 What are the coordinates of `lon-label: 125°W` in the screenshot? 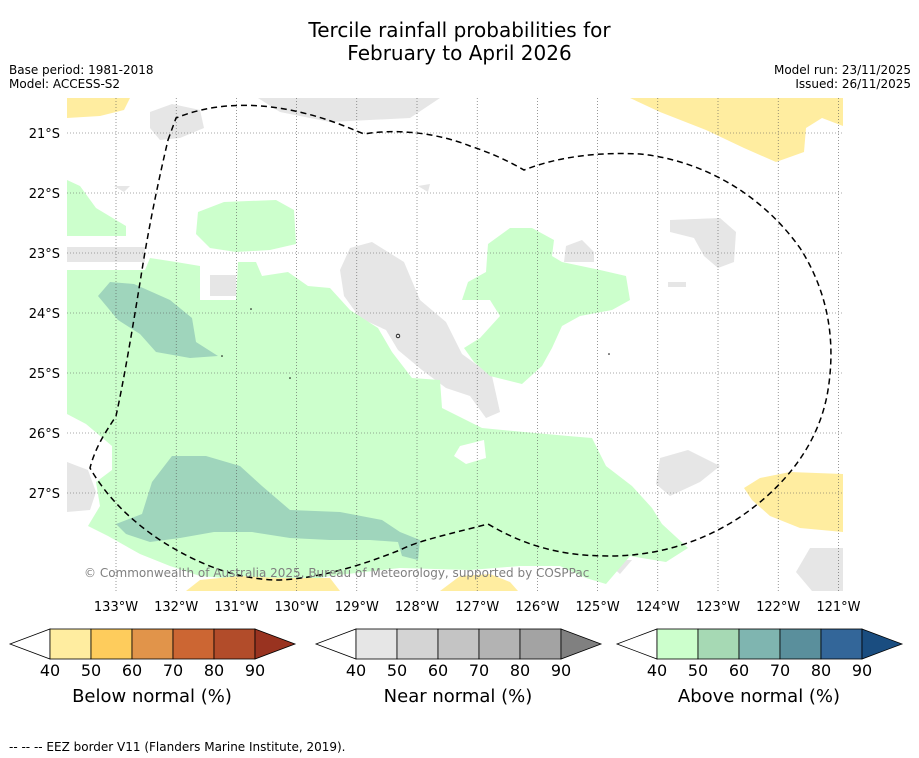 It's located at (598, 607).